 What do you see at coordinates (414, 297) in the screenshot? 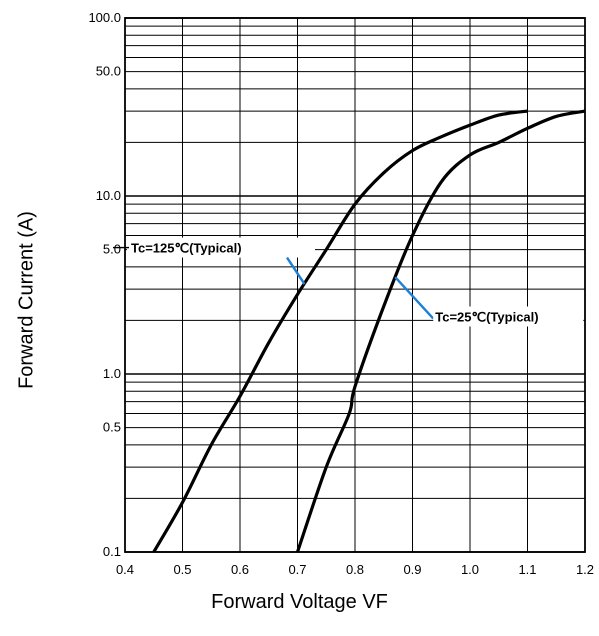
I see `annotation-tc25-leader` at bounding box center [414, 297].